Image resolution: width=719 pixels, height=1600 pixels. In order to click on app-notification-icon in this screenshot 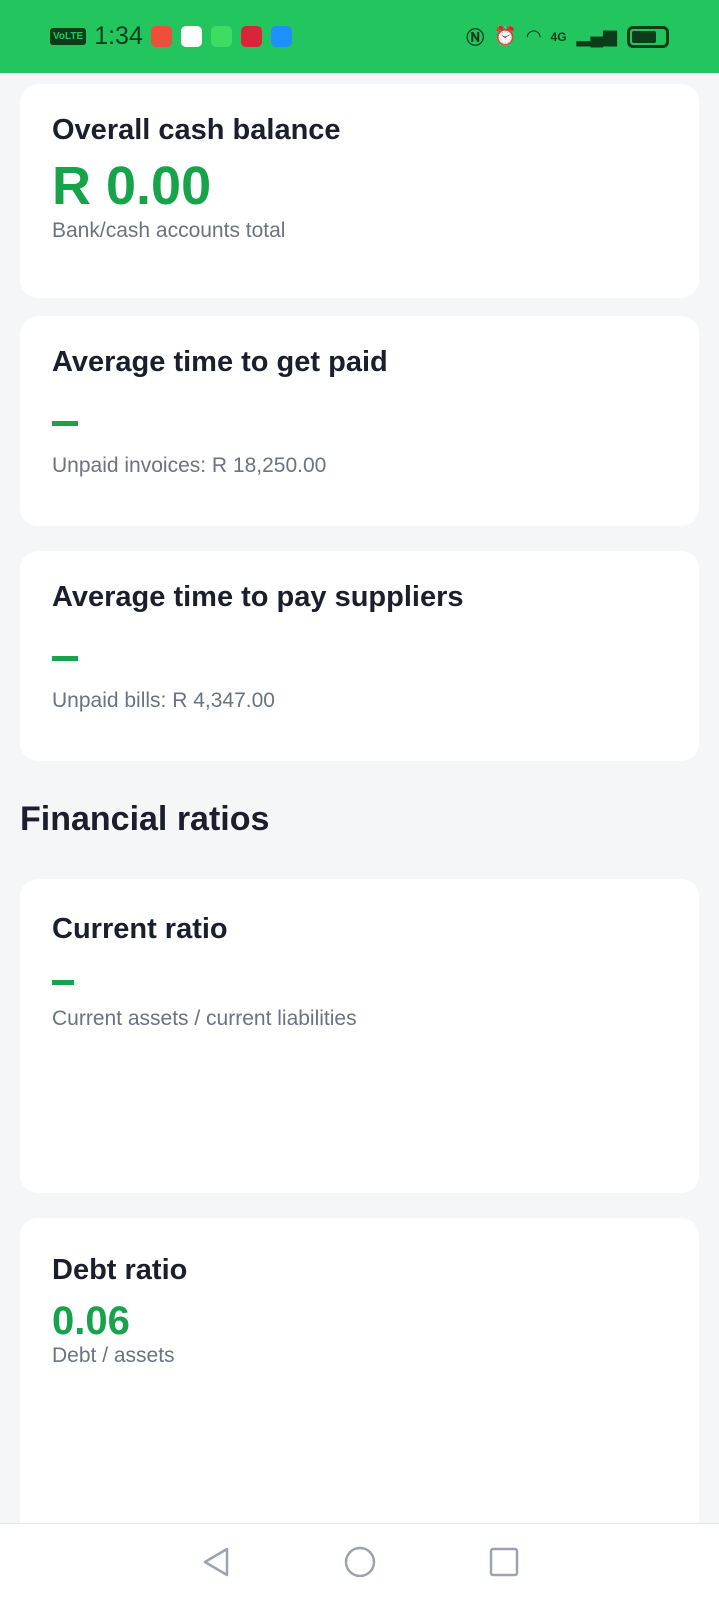, I will do `click(251, 36)`.